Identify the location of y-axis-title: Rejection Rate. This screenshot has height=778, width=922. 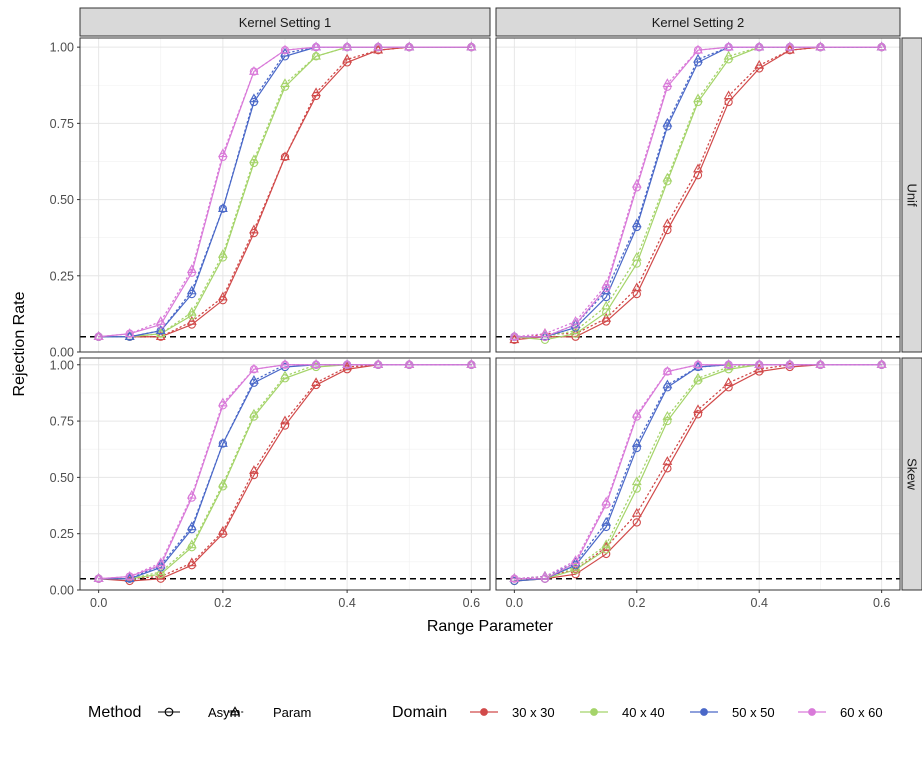
(19, 343).